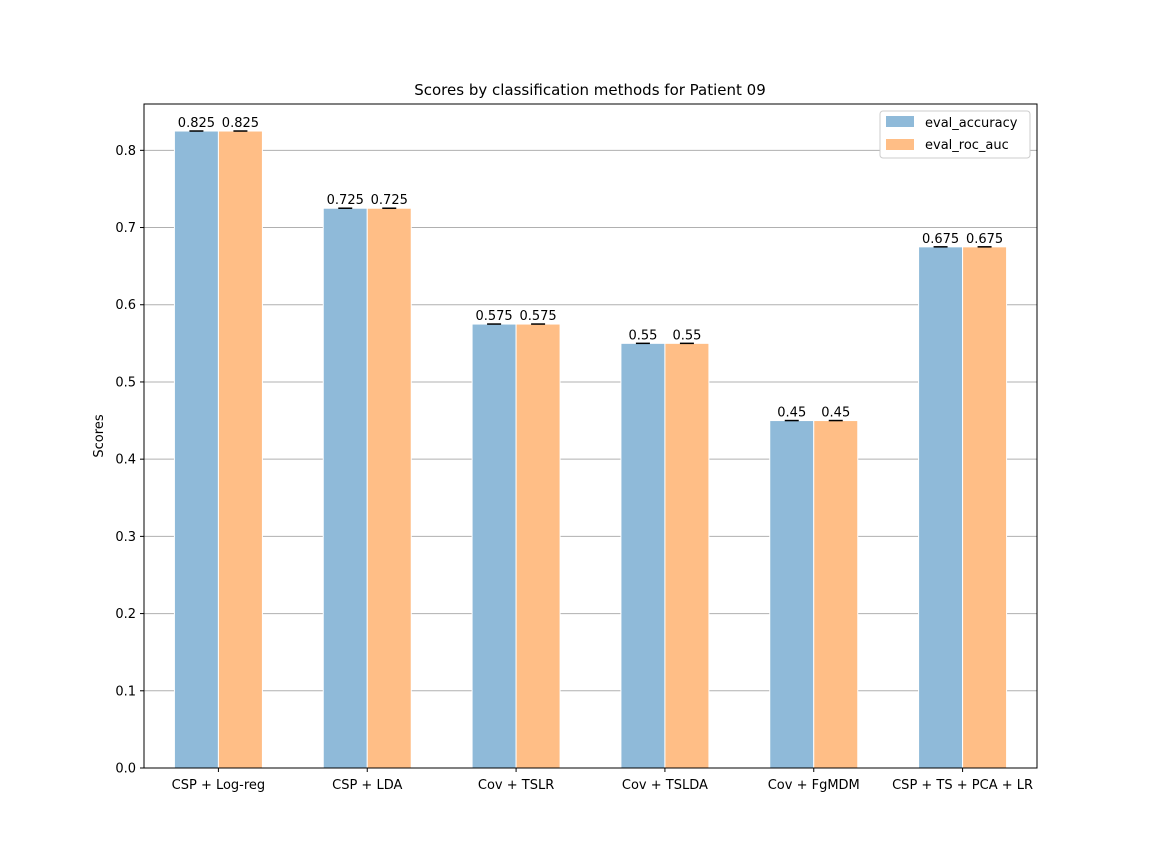  Describe the element at coordinates (971, 123) in the screenshot. I see `legend-label-eval-accuracy: eval_accuracy` at that location.